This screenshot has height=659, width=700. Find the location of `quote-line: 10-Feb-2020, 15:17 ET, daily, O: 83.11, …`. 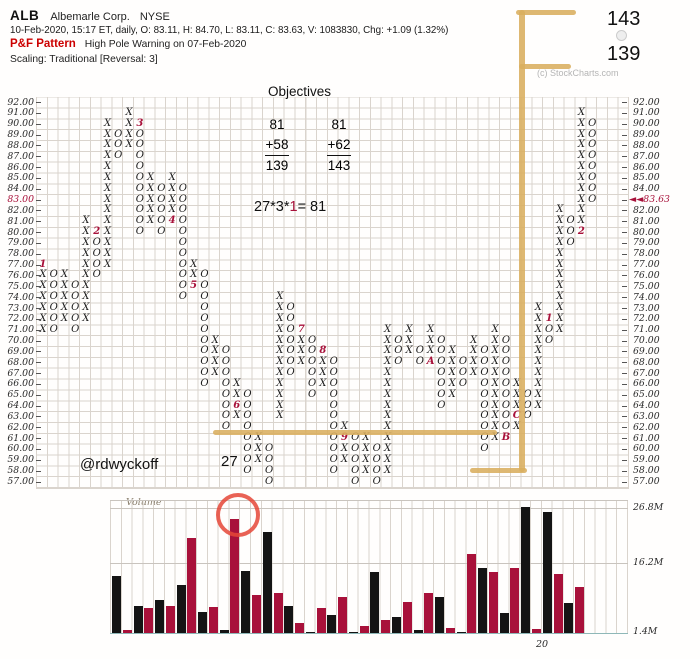

quote-line: 10-Feb-2020, 15:17 ET, daily, O: 83.11, … is located at coordinates (229, 30).